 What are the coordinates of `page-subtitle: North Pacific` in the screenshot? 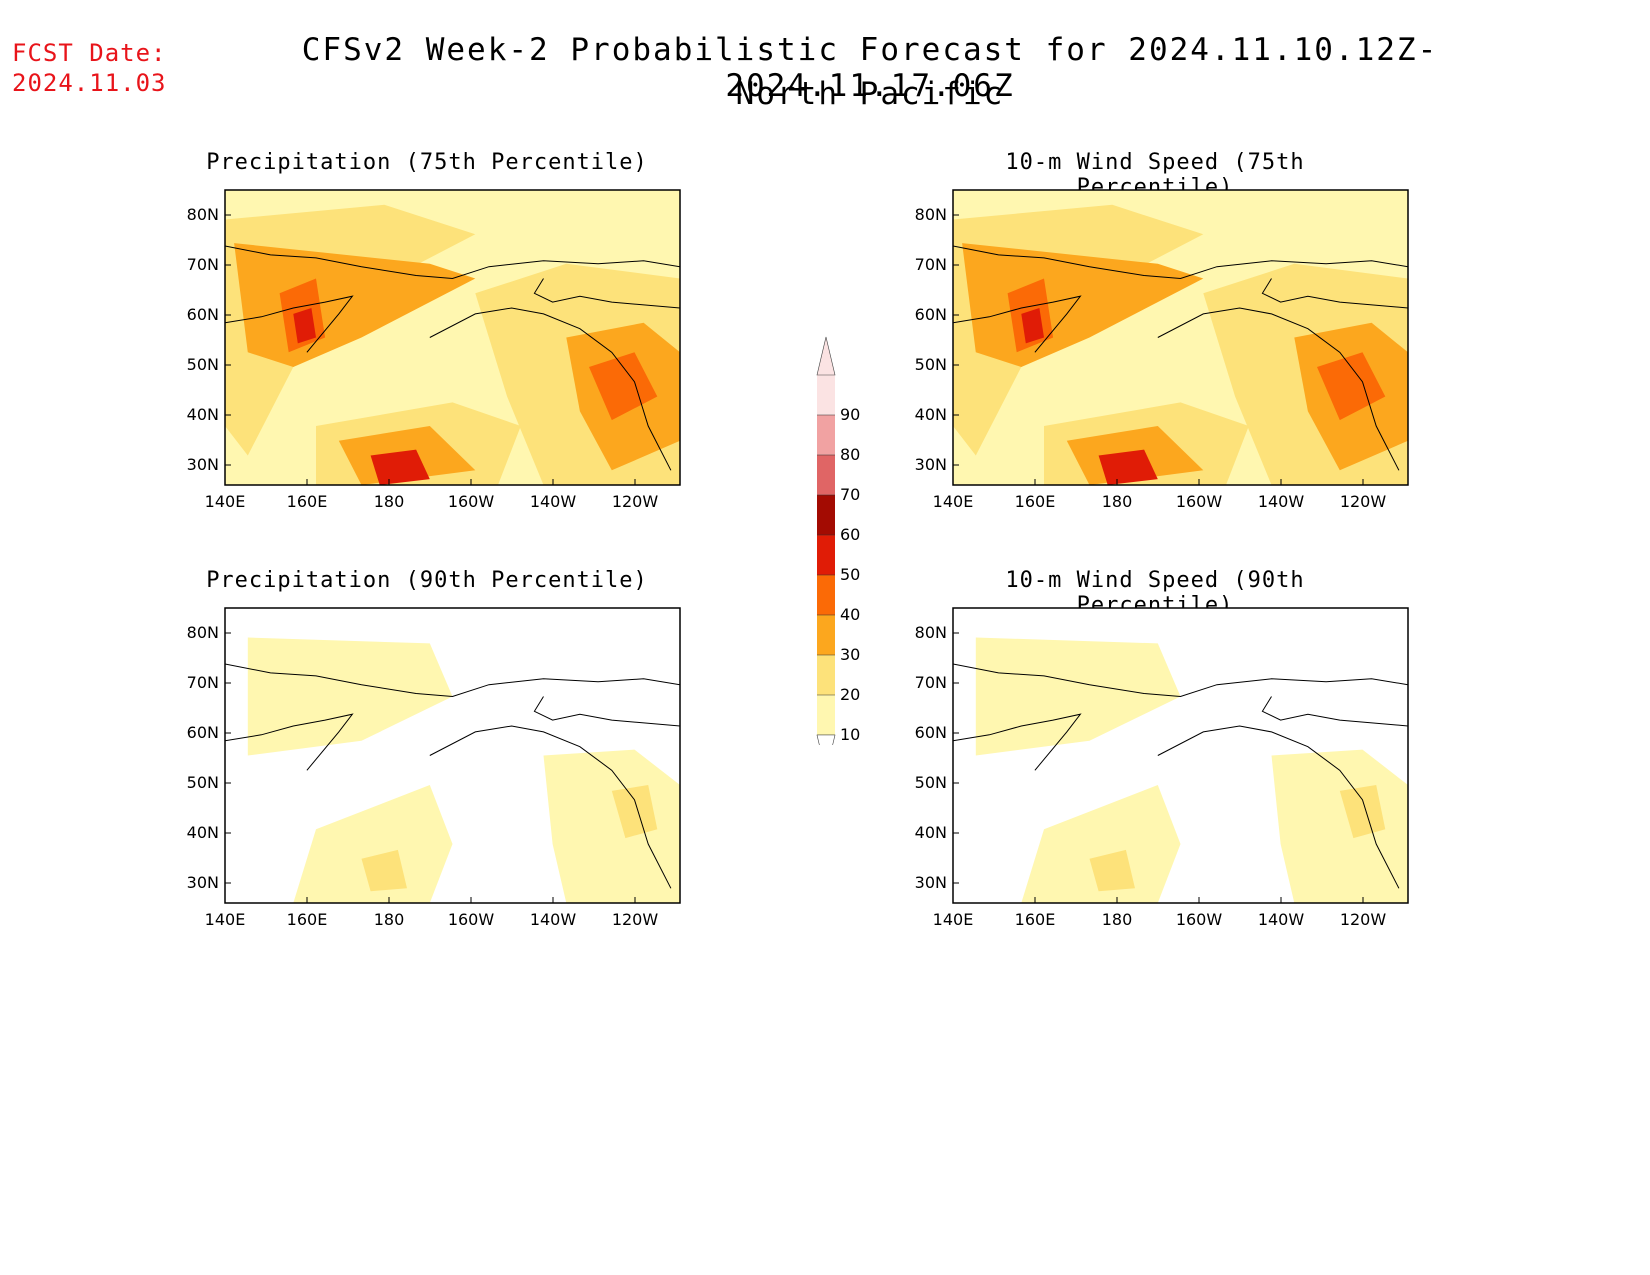 It's located at (870, 94).